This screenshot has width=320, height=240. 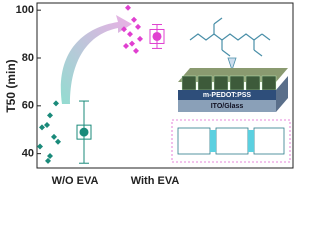 I want to click on y-axis-title: T50 (min), so click(x=11, y=85).